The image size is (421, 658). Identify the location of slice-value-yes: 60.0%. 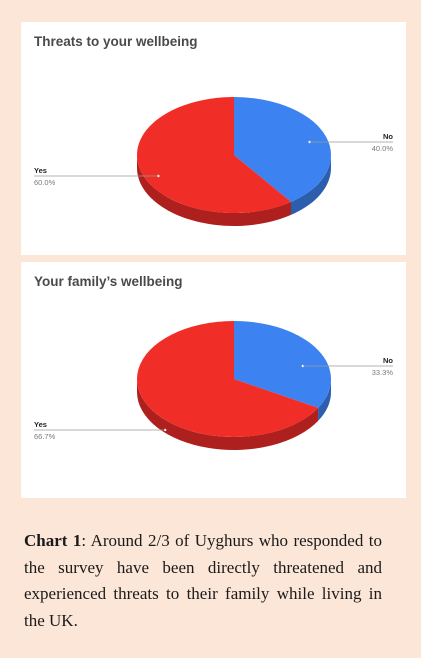
(45, 182).